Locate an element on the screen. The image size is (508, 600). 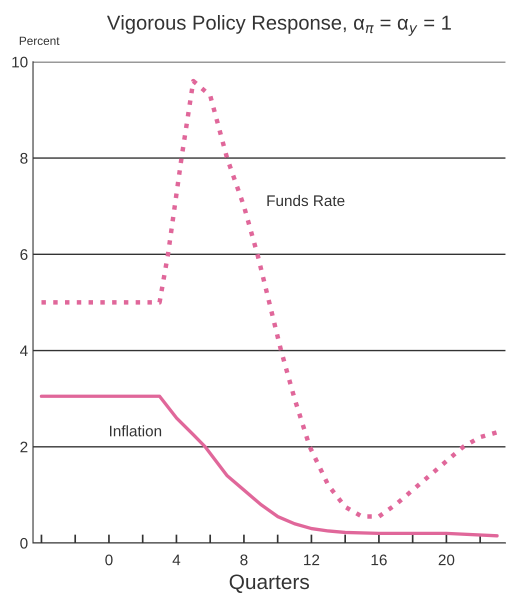
y-tick-label: 10 is located at coordinates (20, 62).